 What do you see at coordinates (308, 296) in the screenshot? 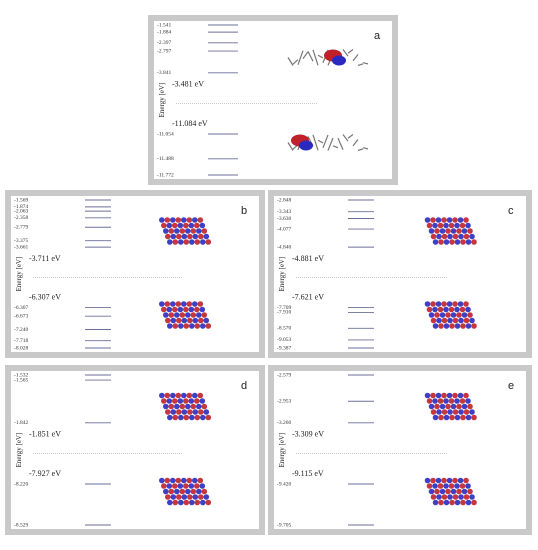
I see `homo-label: -7.621 eV` at bounding box center [308, 296].